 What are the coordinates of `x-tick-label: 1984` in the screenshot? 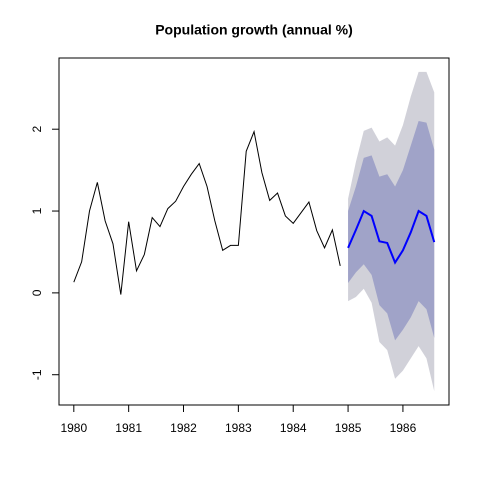 It's located at (293, 428).